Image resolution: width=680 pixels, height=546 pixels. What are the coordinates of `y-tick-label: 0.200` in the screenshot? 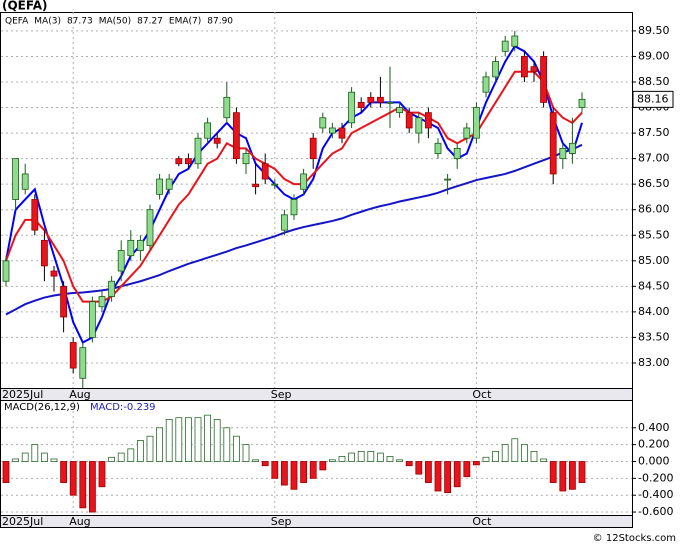 It's located at (654, 444).